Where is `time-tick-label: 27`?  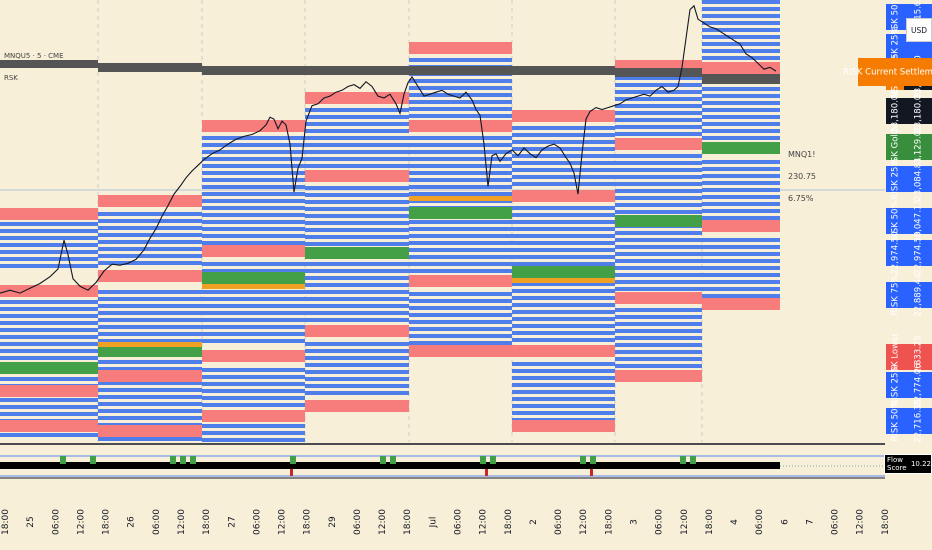 time-tick-label: 27 is located at coordinates (232, 521).